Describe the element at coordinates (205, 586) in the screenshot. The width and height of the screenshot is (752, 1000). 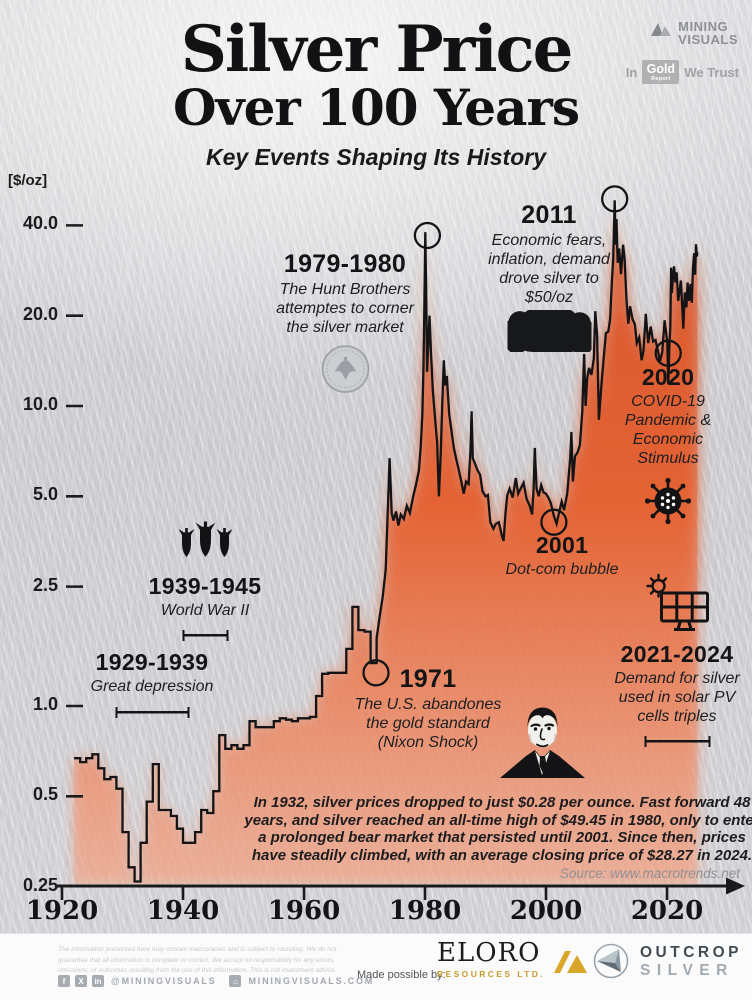
I see `event-years: 1939-1945` at that location.